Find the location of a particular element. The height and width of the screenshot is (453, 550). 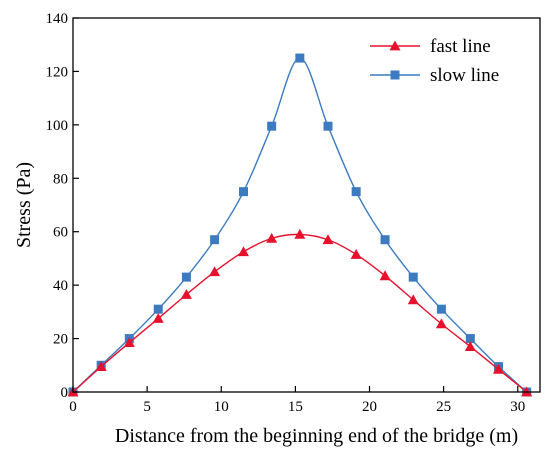

y-tick-label-6: 120 is located at coordinates (57, 72).